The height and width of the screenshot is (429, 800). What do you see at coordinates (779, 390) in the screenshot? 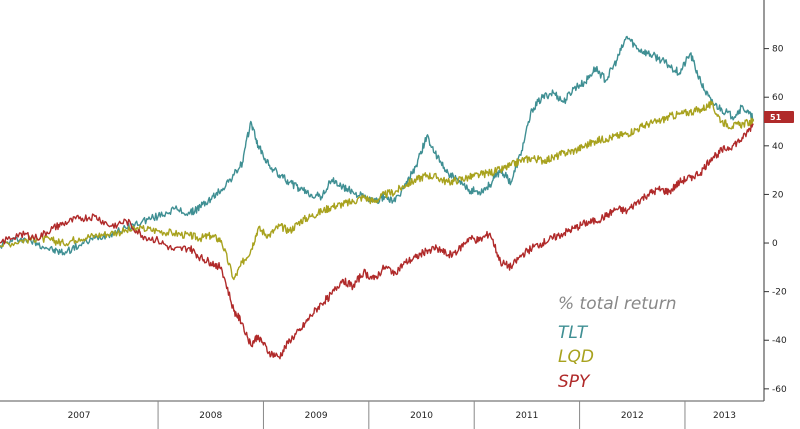
I see `y-tick-label: -60` at bounding box center [779, 390].